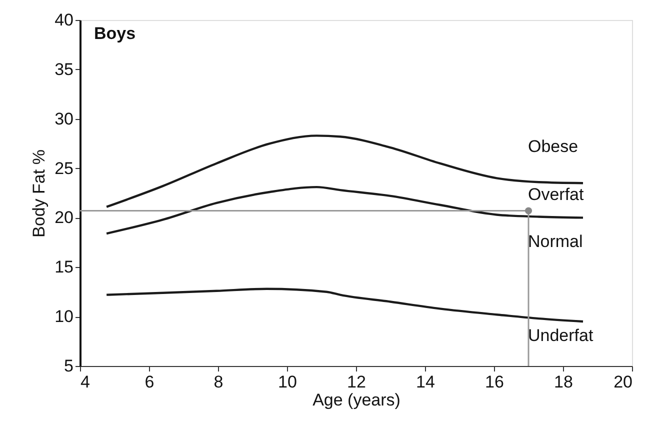 This screenshot has height=423, width=648. What do you see at coordinates (623, 382) in the screenshot?
I see `x-tick-label: 20` at bounding box center [623, 382].